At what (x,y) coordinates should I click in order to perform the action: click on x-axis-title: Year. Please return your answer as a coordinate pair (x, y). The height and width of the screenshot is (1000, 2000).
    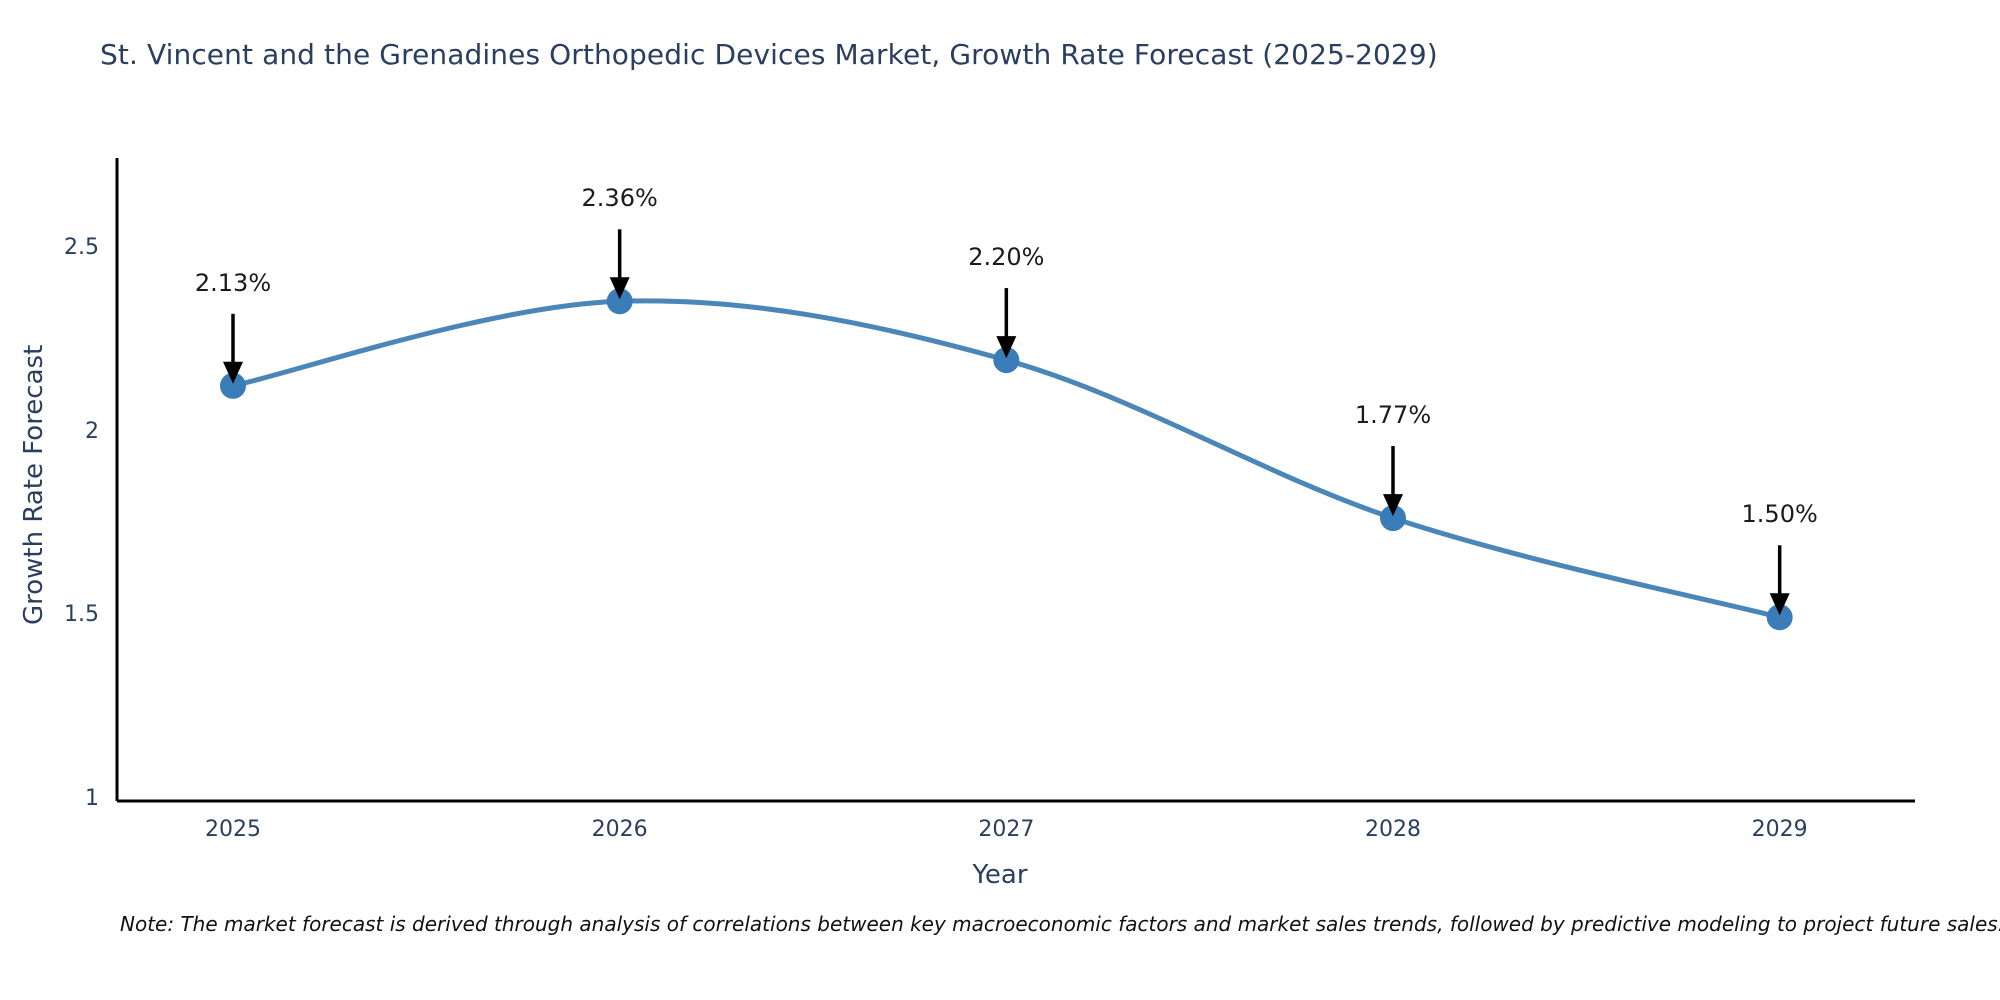
    Looking at the image, I should click on (1000, 875).